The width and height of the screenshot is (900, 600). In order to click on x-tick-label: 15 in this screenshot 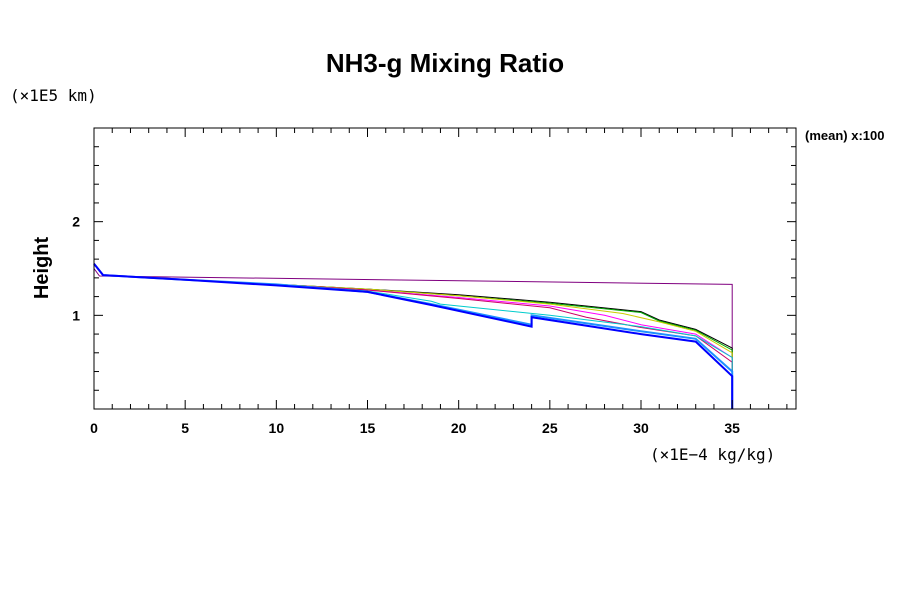, I will do `click(368, 428)`.